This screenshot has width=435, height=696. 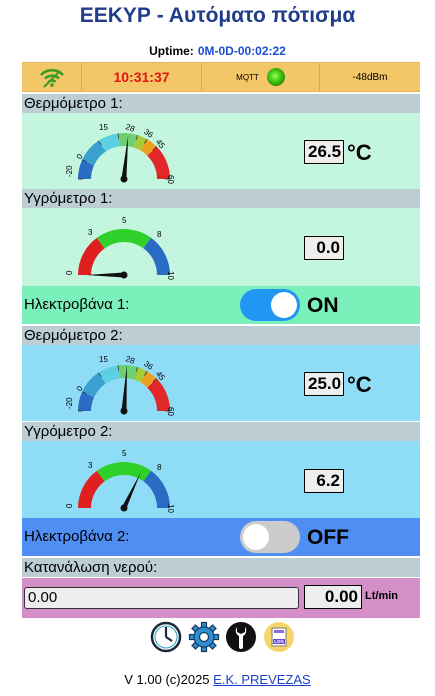 I want to click on clock-button, so click(x=166, y=637).